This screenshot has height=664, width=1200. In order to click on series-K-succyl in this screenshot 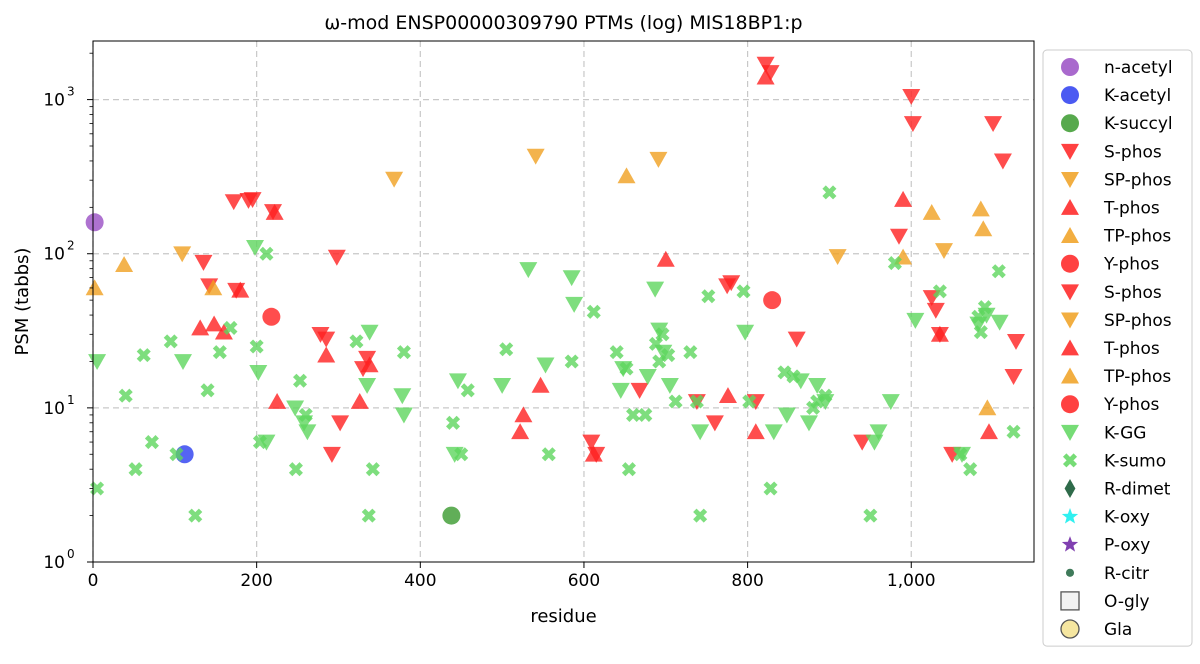, I will do `click(451, 515)`.